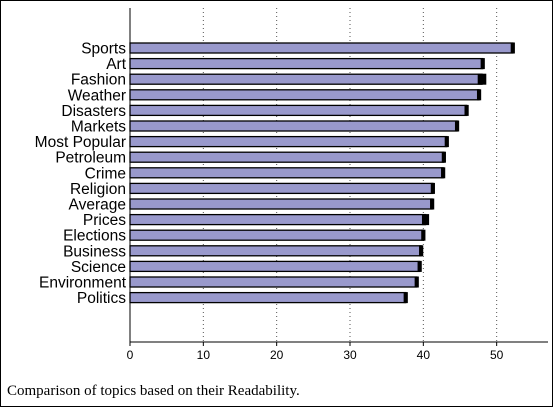 Image resolution: width=553 pixels, height=407 pixels. What do you see at coordinates (98, 267) in the screenshot?
I see `category-label: Science` at bounding box center [98, 267].